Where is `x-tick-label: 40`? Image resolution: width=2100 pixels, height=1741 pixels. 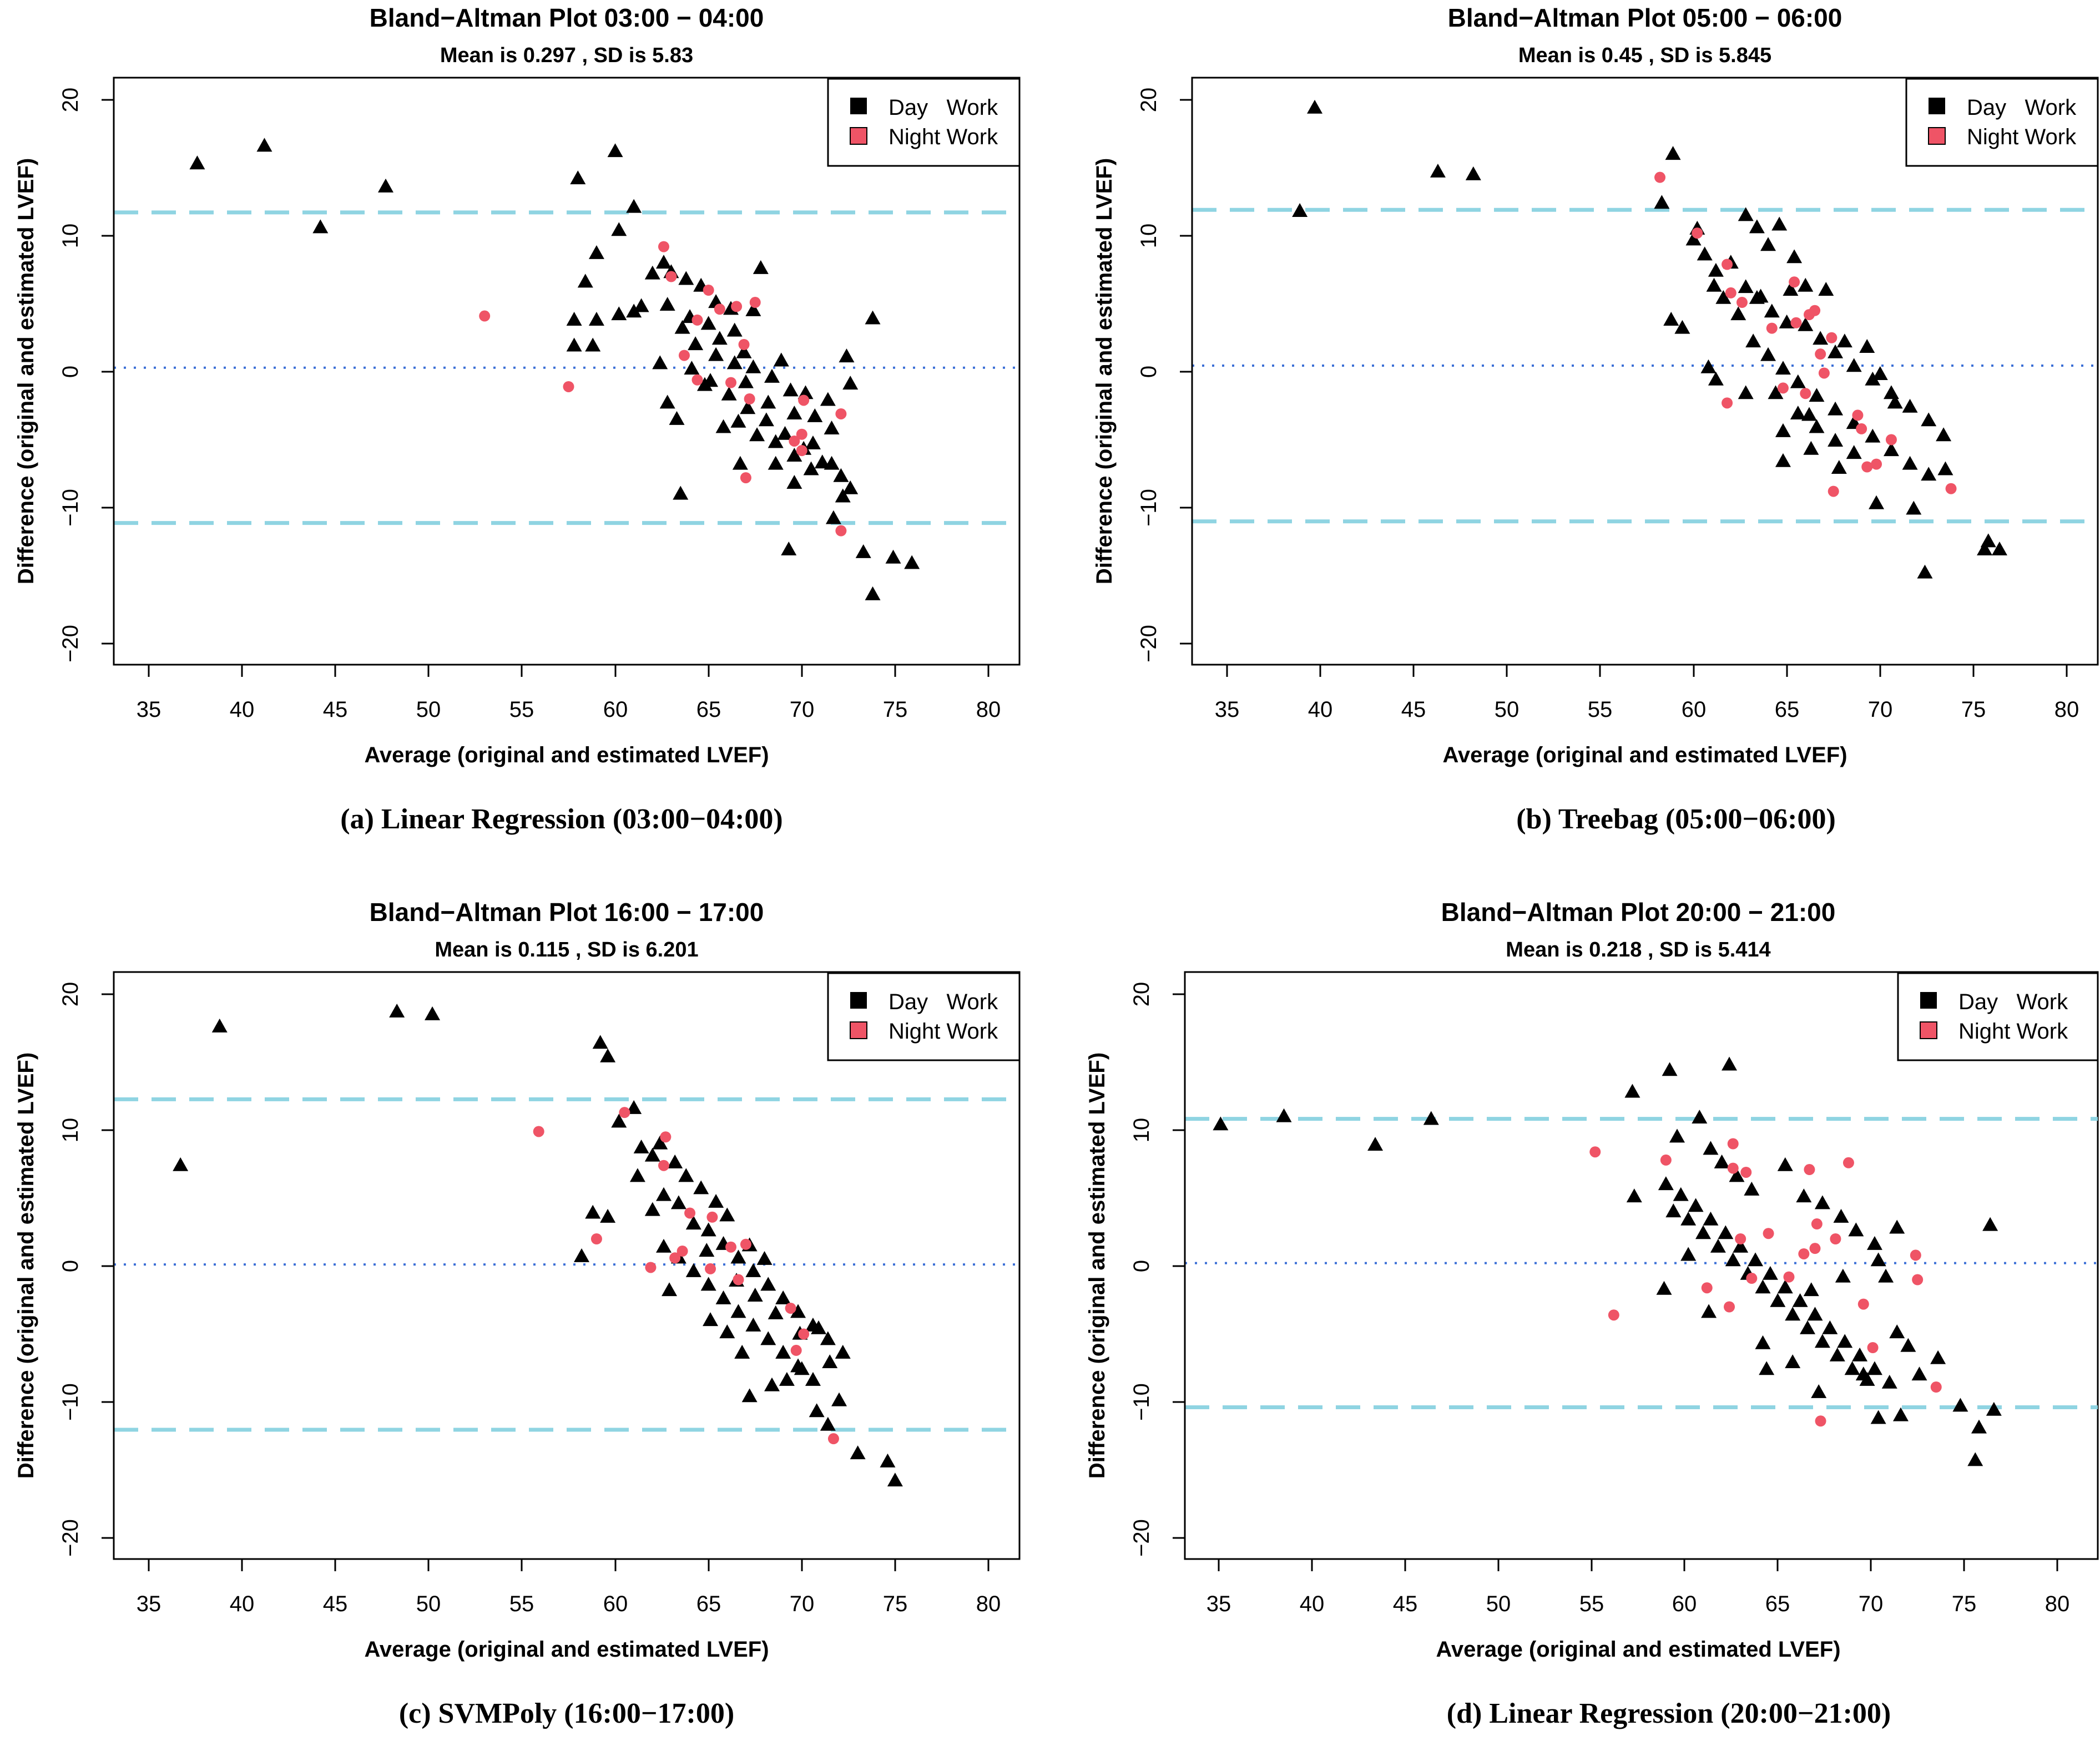
x-tick-label: 40 is located at coordinates (242, 1604).